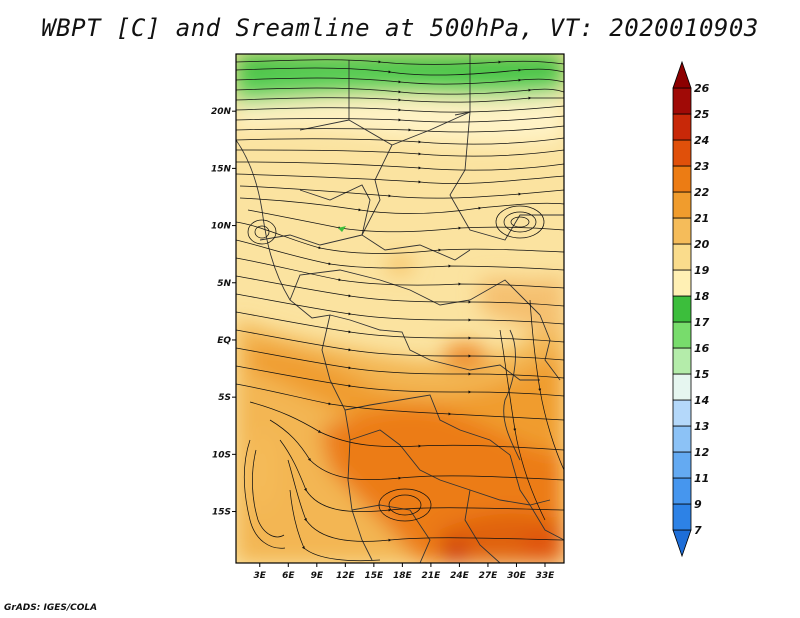  Describe the element at coordinates (517, 576) in the screenshot. I see `x-tick-label: 30E` at that location.